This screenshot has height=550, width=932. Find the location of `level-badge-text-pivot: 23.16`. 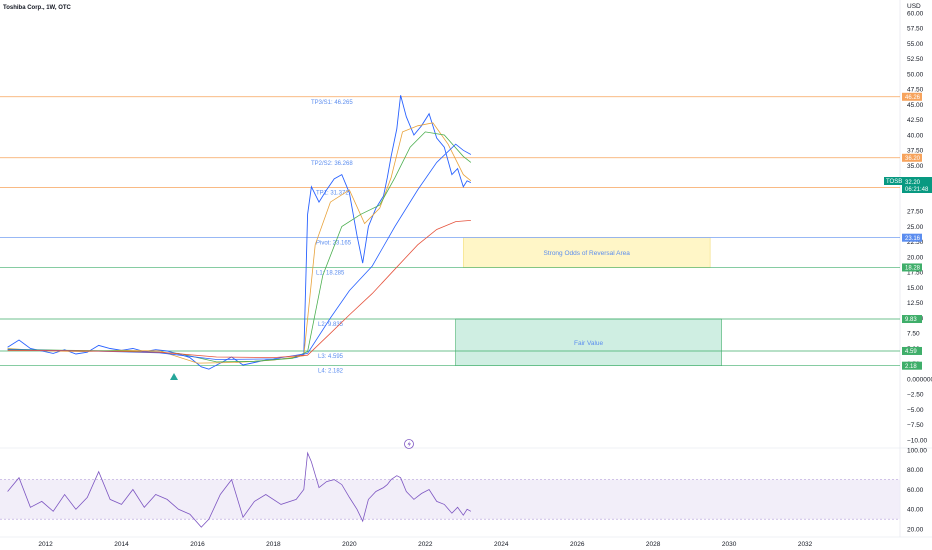

level-badge-text-pivot: 23.16 is located at coordinates (913, 239).